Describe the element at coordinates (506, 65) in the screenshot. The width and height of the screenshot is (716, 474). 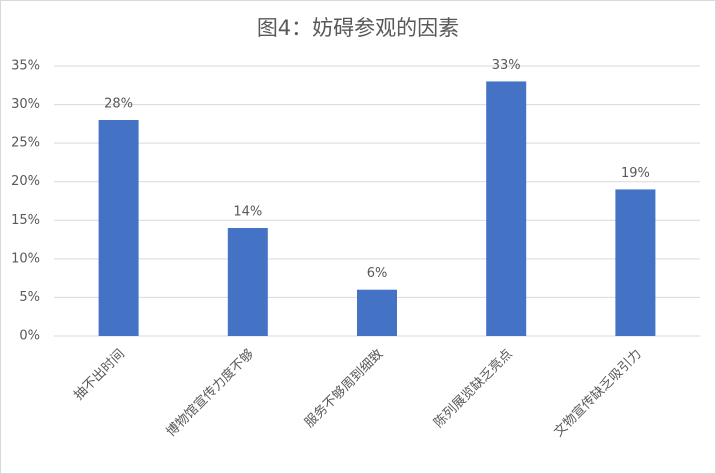
I see `data-label: 33%` at that location.